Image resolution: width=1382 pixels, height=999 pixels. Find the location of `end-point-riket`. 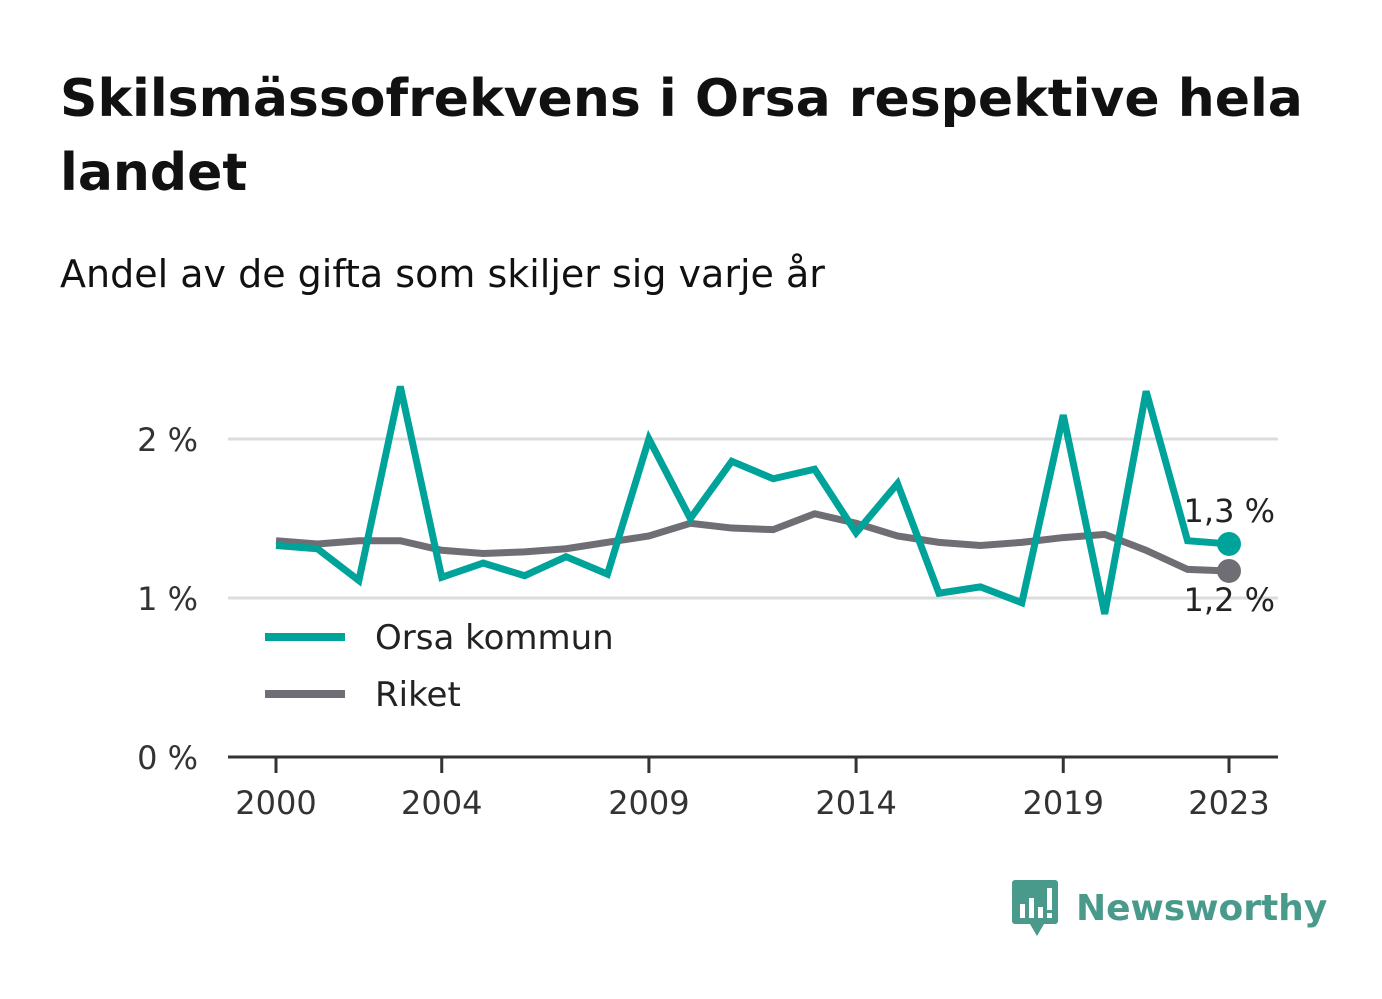

end-point-riket is located at coordinates (1229, 570).